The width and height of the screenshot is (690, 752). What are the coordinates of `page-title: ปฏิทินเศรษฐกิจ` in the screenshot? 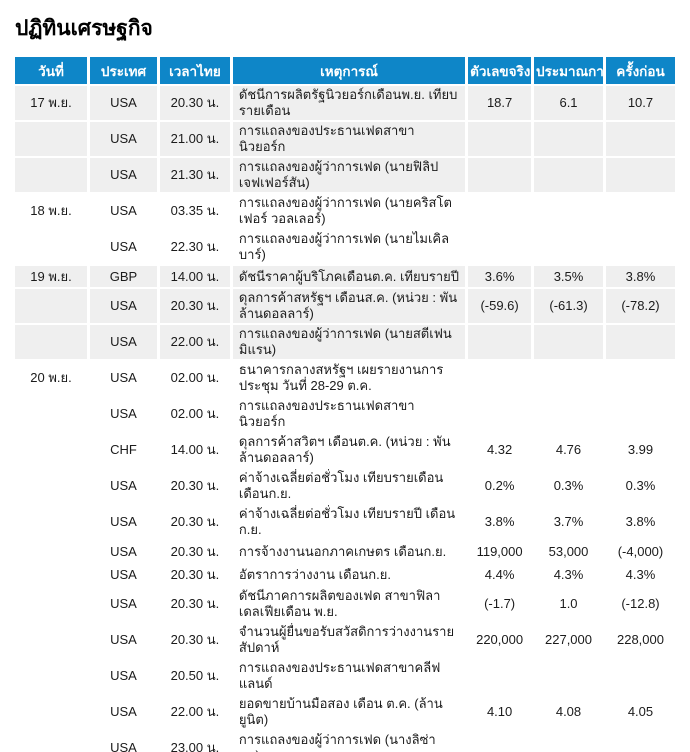 It's located at (84, 28).